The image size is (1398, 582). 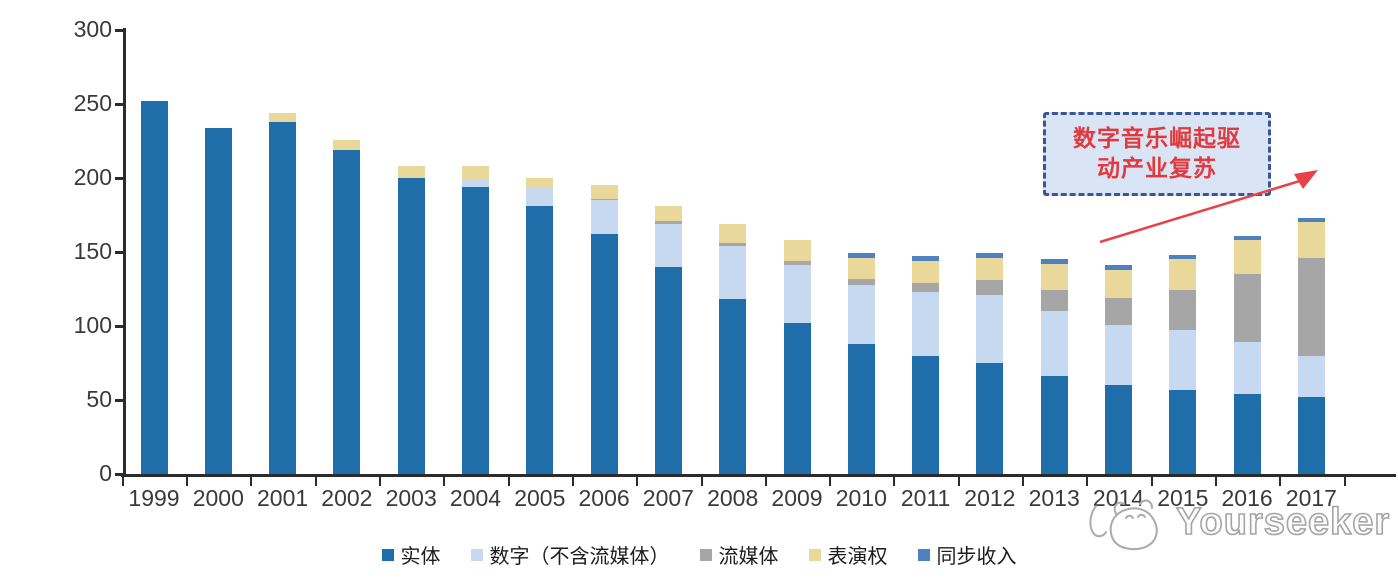 What do you see at coordinates (1183, 498) in the screenshot?
I see `x-axis-label-2015: 2015` at bounding box center [1183, 498].